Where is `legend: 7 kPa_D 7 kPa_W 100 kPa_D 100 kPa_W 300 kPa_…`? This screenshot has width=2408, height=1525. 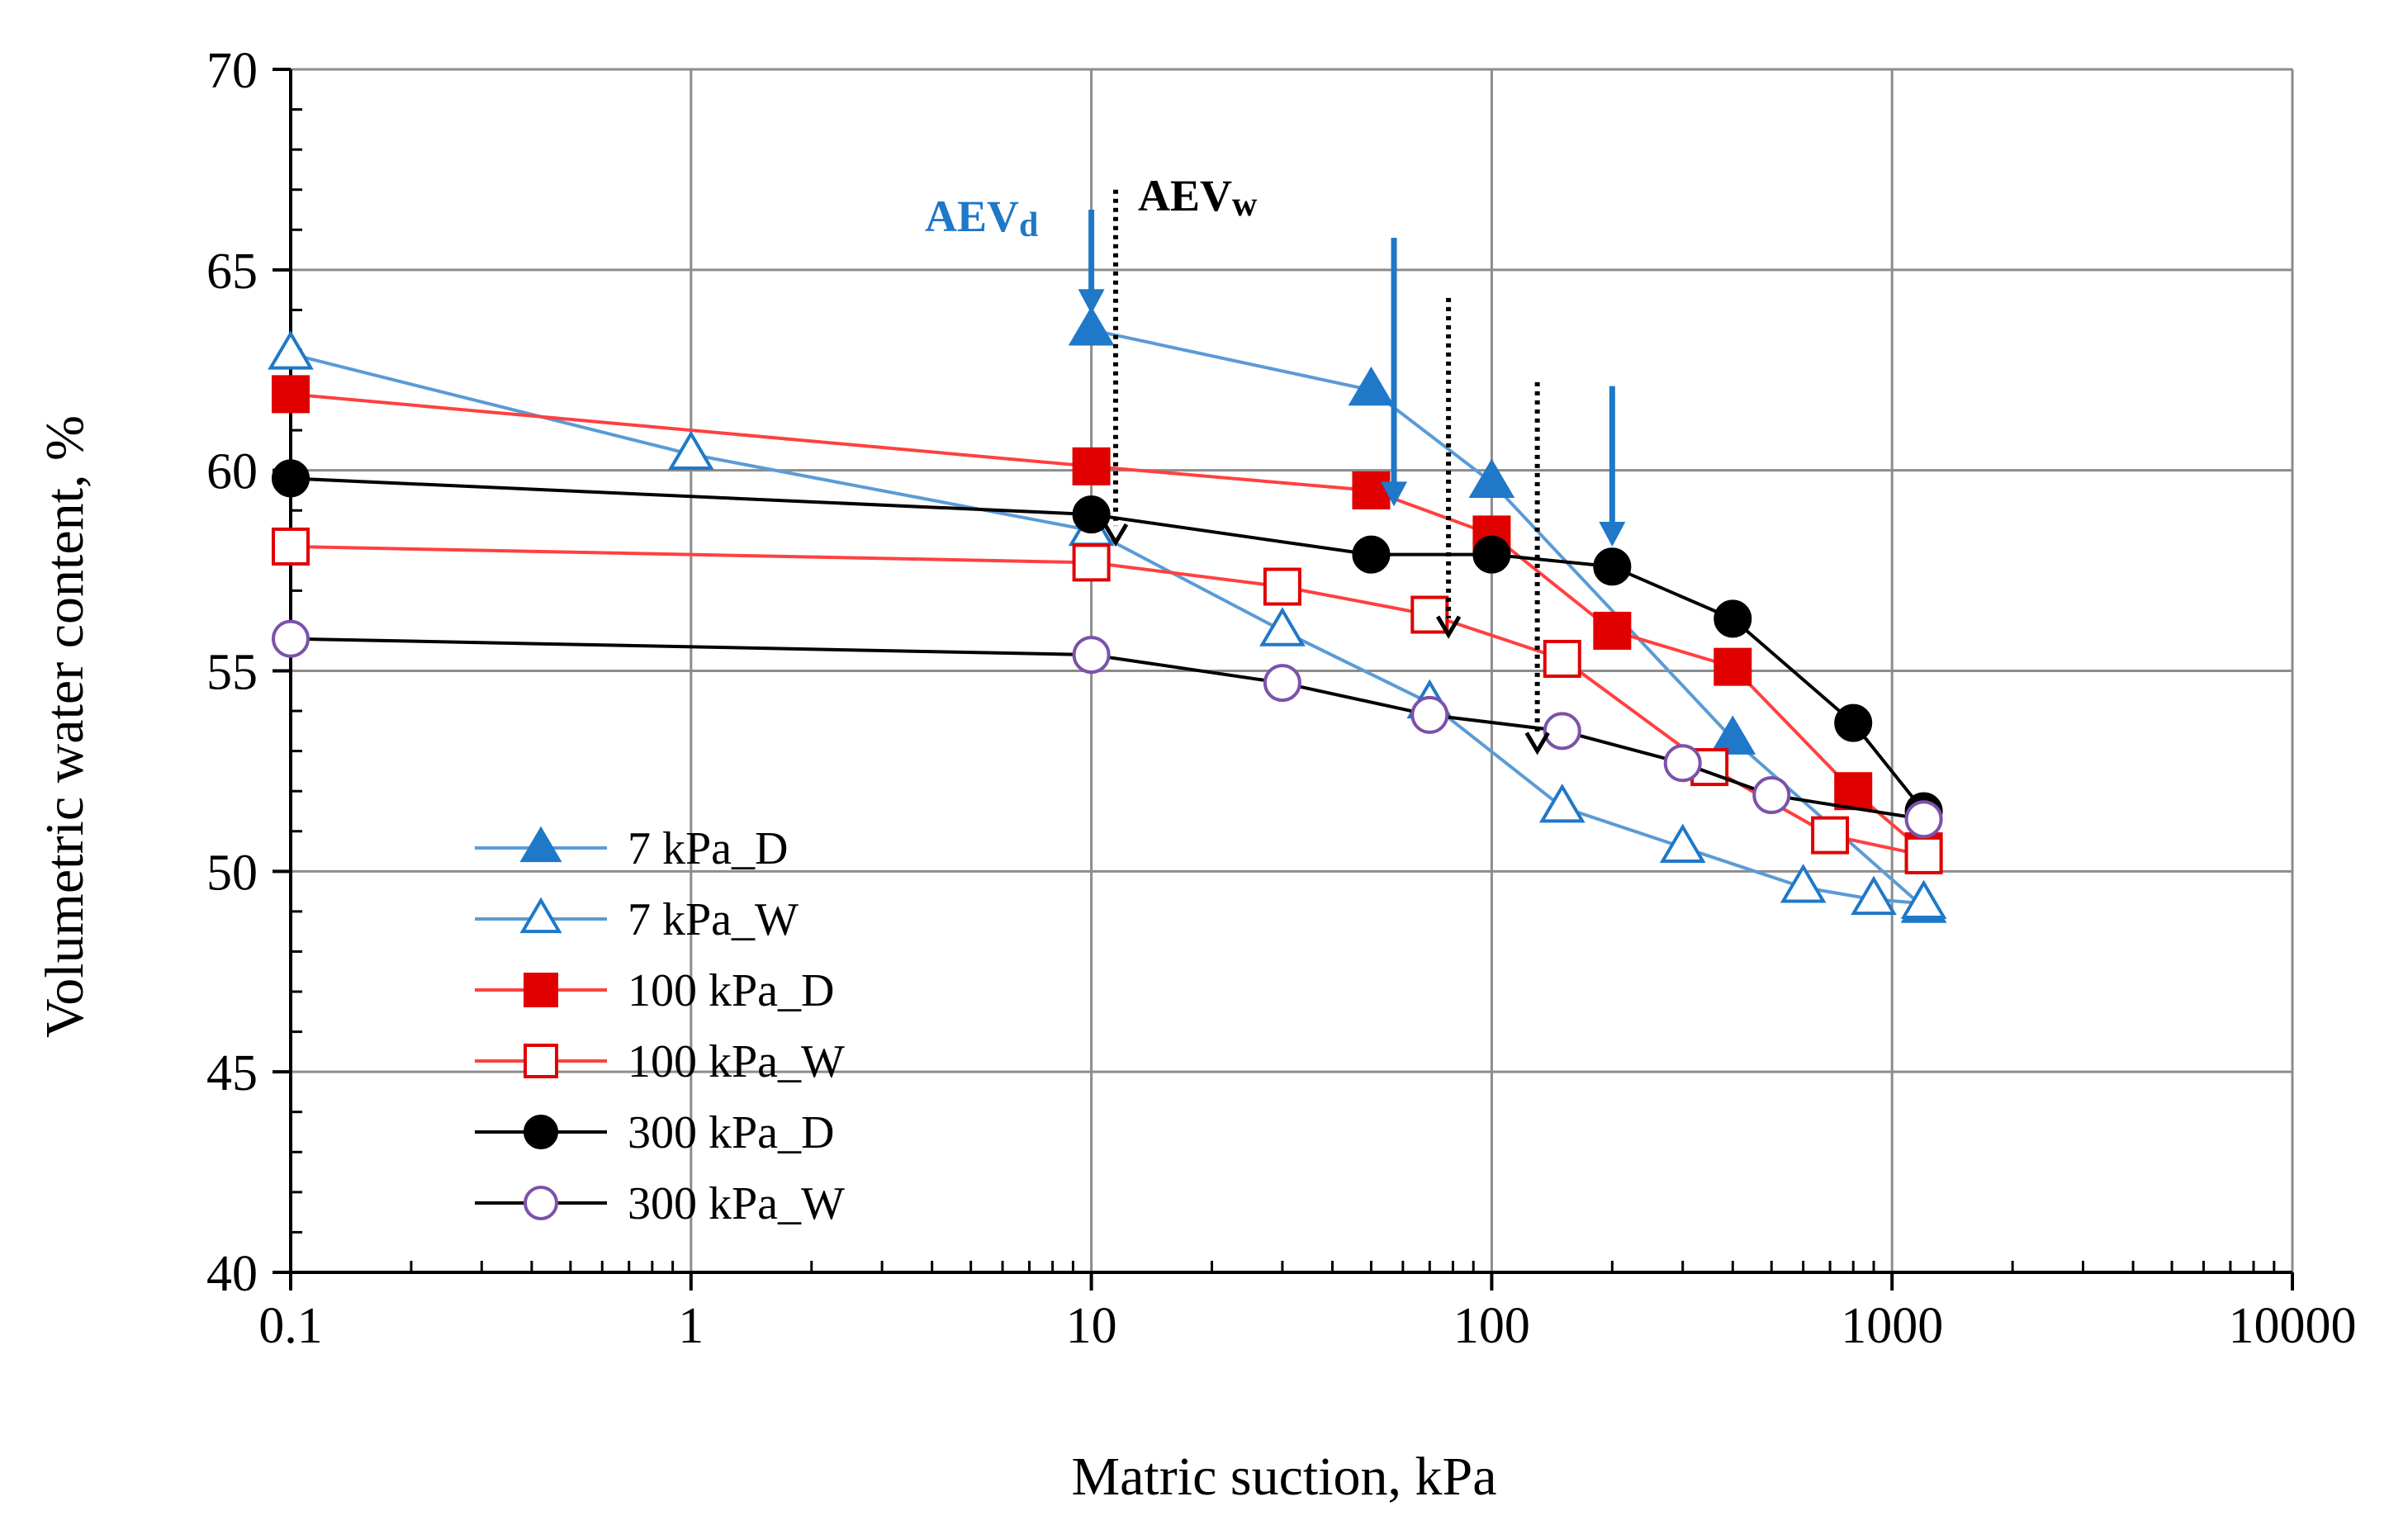
legend: 7 kPa_D 7 kPa_W 100 kPa_D 100 kPa_W 300 kPa_… is located at coordinates (660, 1026).